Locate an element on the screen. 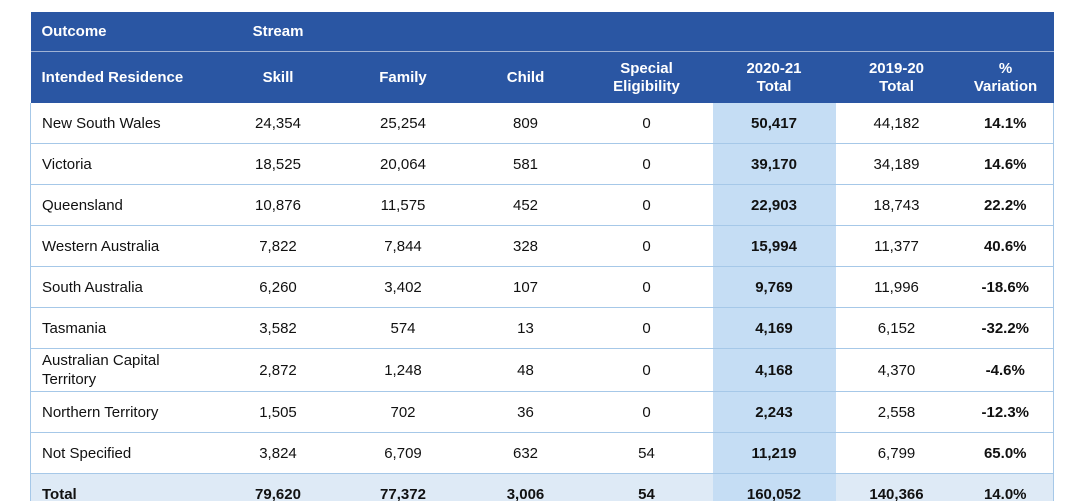 This screenshot has width=1080, height=501. cell-2020-21-total: 39,170 is located at coordinates (774, 164).